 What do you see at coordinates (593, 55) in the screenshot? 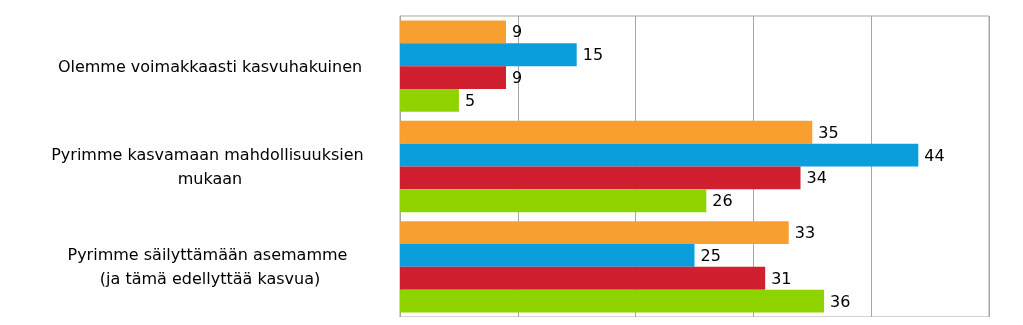
I see `data-label: 15` at bounding box center [593, 55].